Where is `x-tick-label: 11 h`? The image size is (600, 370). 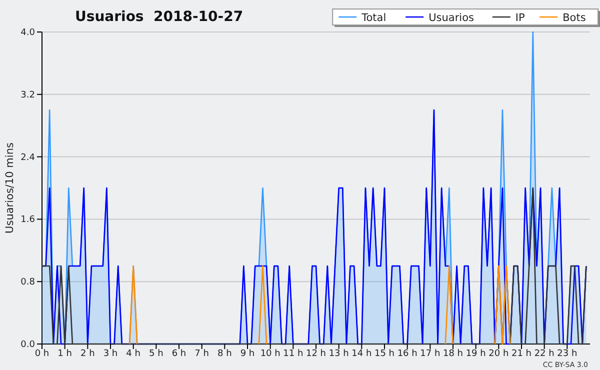 x-tick-label: 11 h is located at coordinates (293, 354).